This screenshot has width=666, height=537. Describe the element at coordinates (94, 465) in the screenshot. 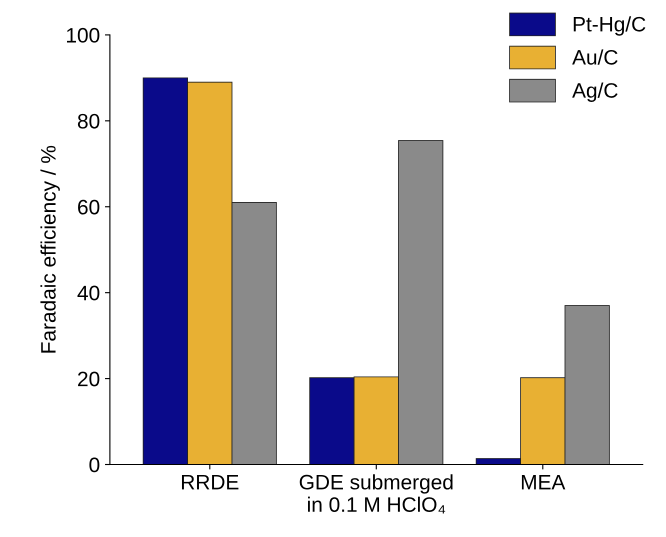

I see `y-tick-label: 0` at that location.